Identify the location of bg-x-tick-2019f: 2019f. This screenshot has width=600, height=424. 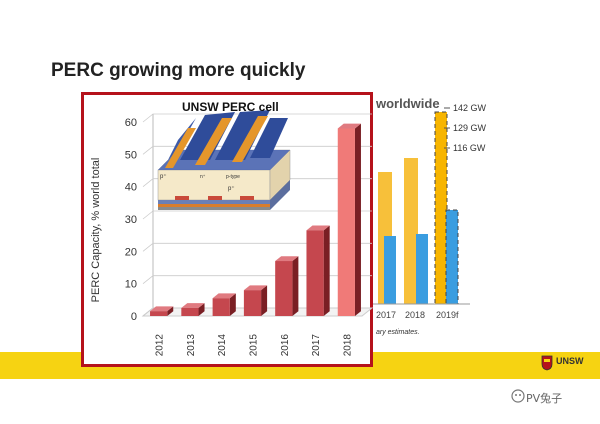
(447, 315).